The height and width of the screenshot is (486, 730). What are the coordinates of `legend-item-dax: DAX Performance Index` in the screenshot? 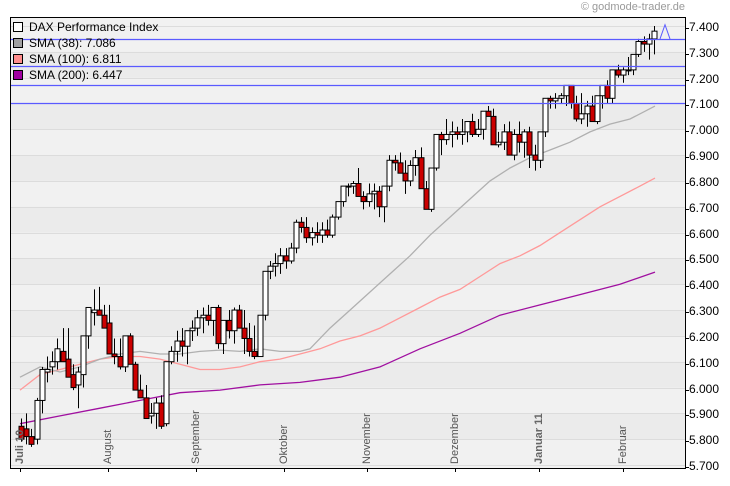 It's located at (84, 27).